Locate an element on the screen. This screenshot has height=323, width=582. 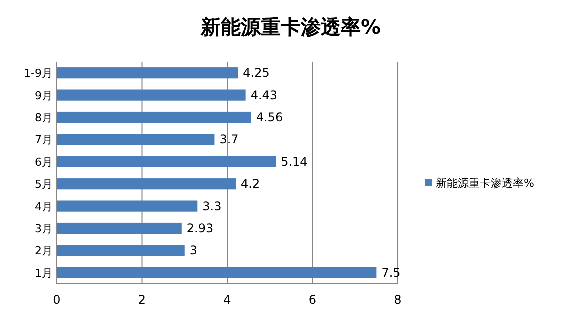
data-label: 3 is located at coordinates (194, 251).